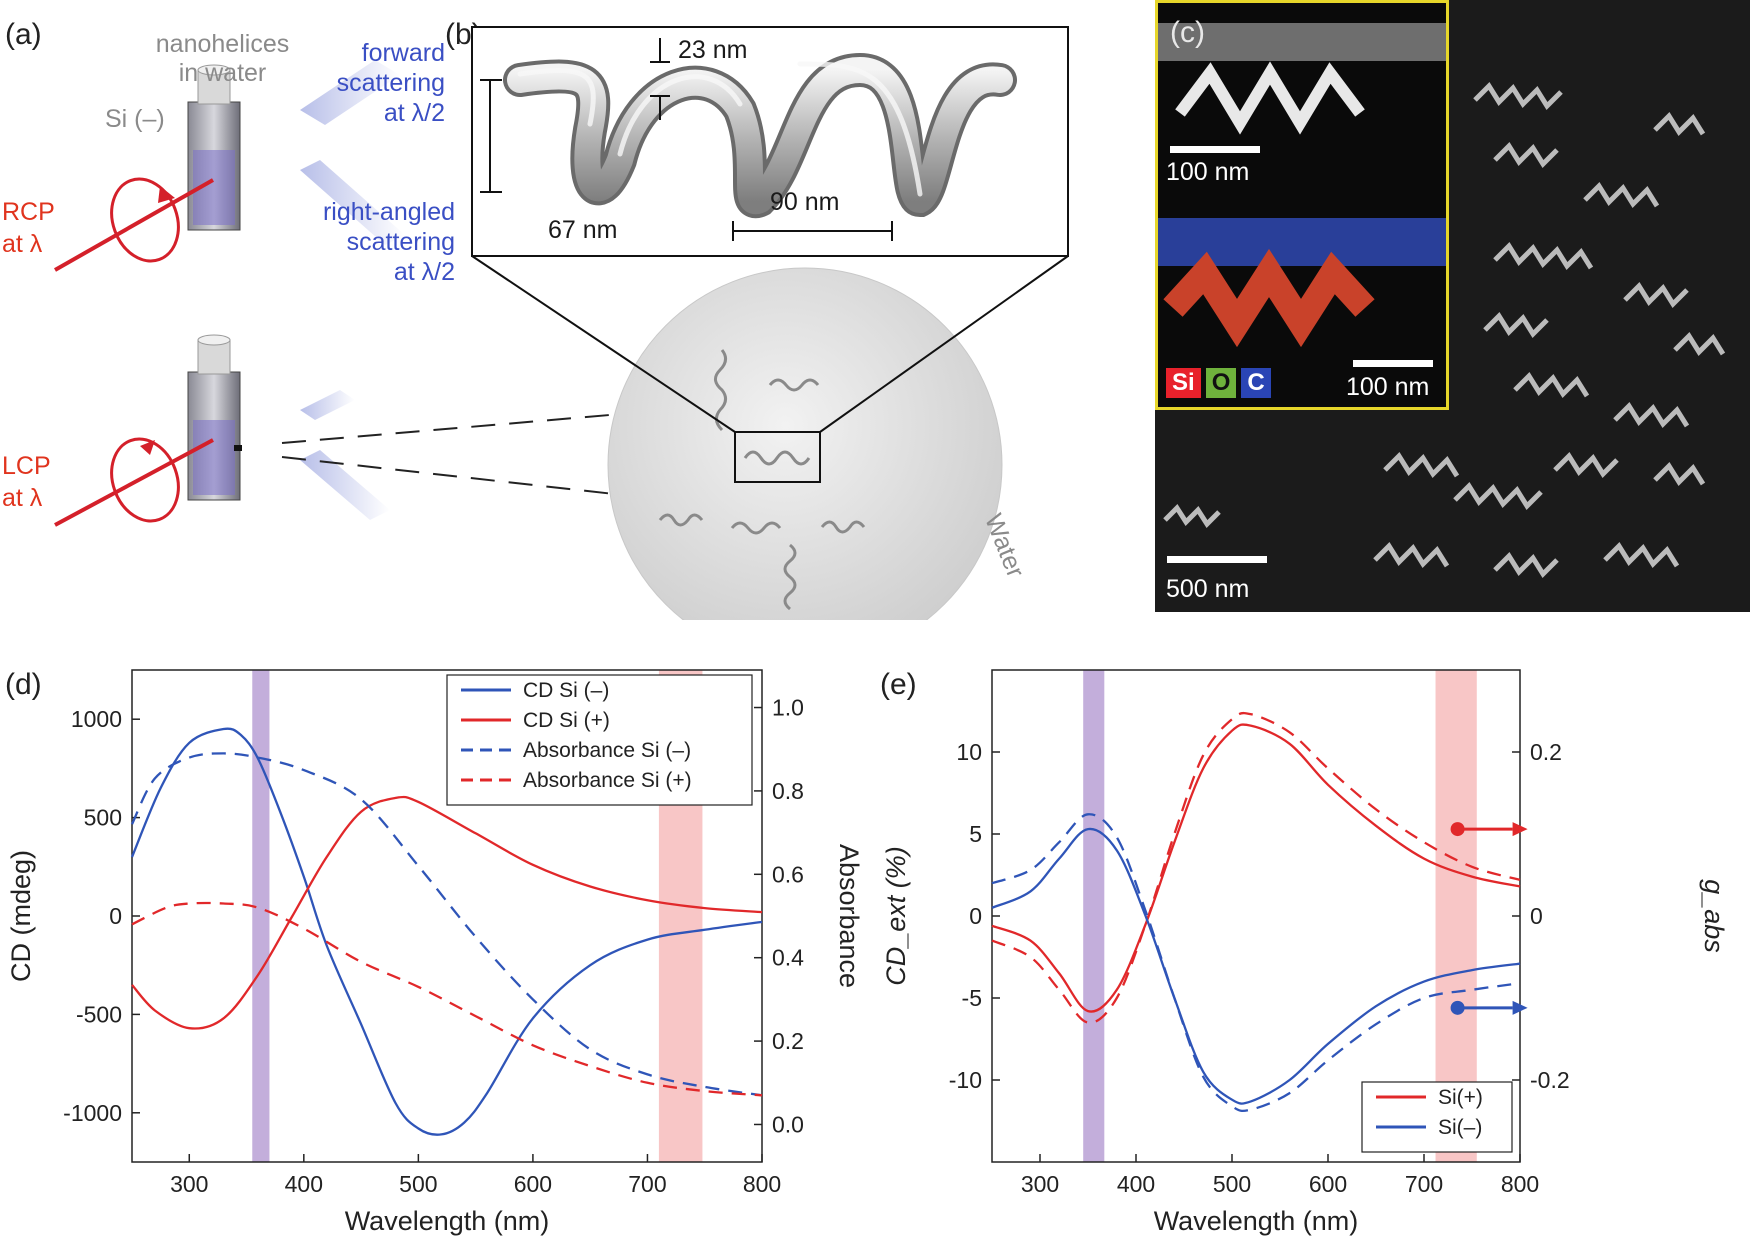 Image resolution: width=1750 pixels, height=1250 pixels. Describe the element at coordinates (222, 44) in the screenshot. I see `sample-label-line1: nanohelices` at that location.